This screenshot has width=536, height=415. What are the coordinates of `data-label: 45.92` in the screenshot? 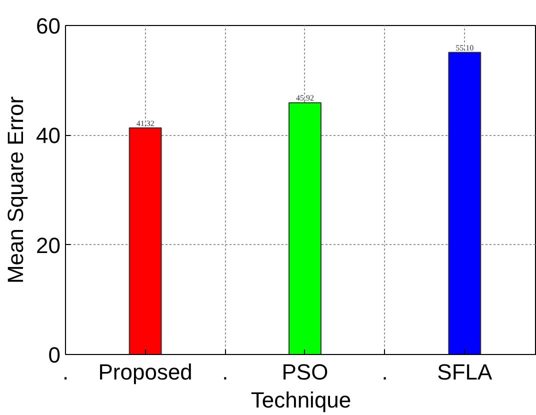 It's located at (305, 98).